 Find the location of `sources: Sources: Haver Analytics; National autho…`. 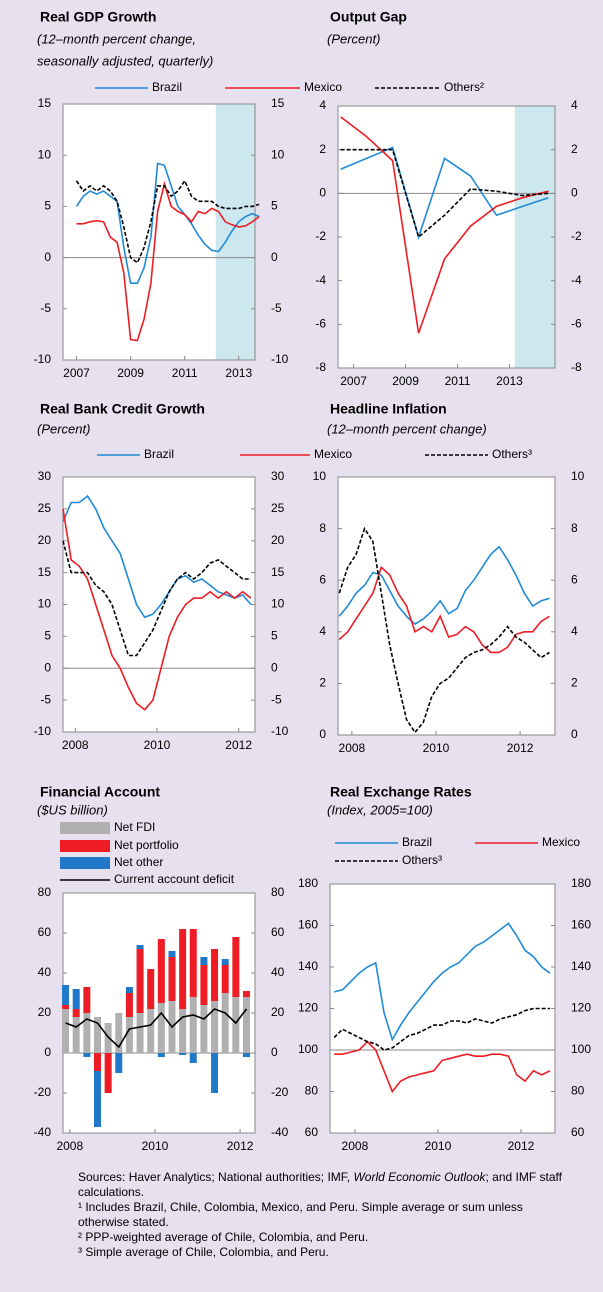

sources: Sources: Haver Analytics; National autho… is located at coordinates (325, 1185).